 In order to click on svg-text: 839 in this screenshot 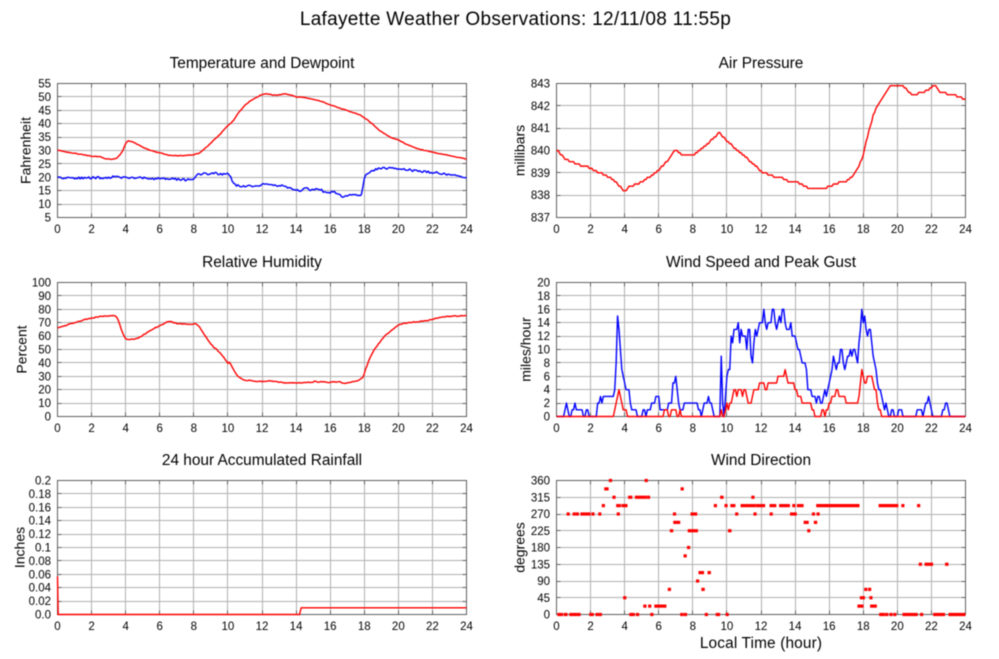, I will do `click(540, 174)`.